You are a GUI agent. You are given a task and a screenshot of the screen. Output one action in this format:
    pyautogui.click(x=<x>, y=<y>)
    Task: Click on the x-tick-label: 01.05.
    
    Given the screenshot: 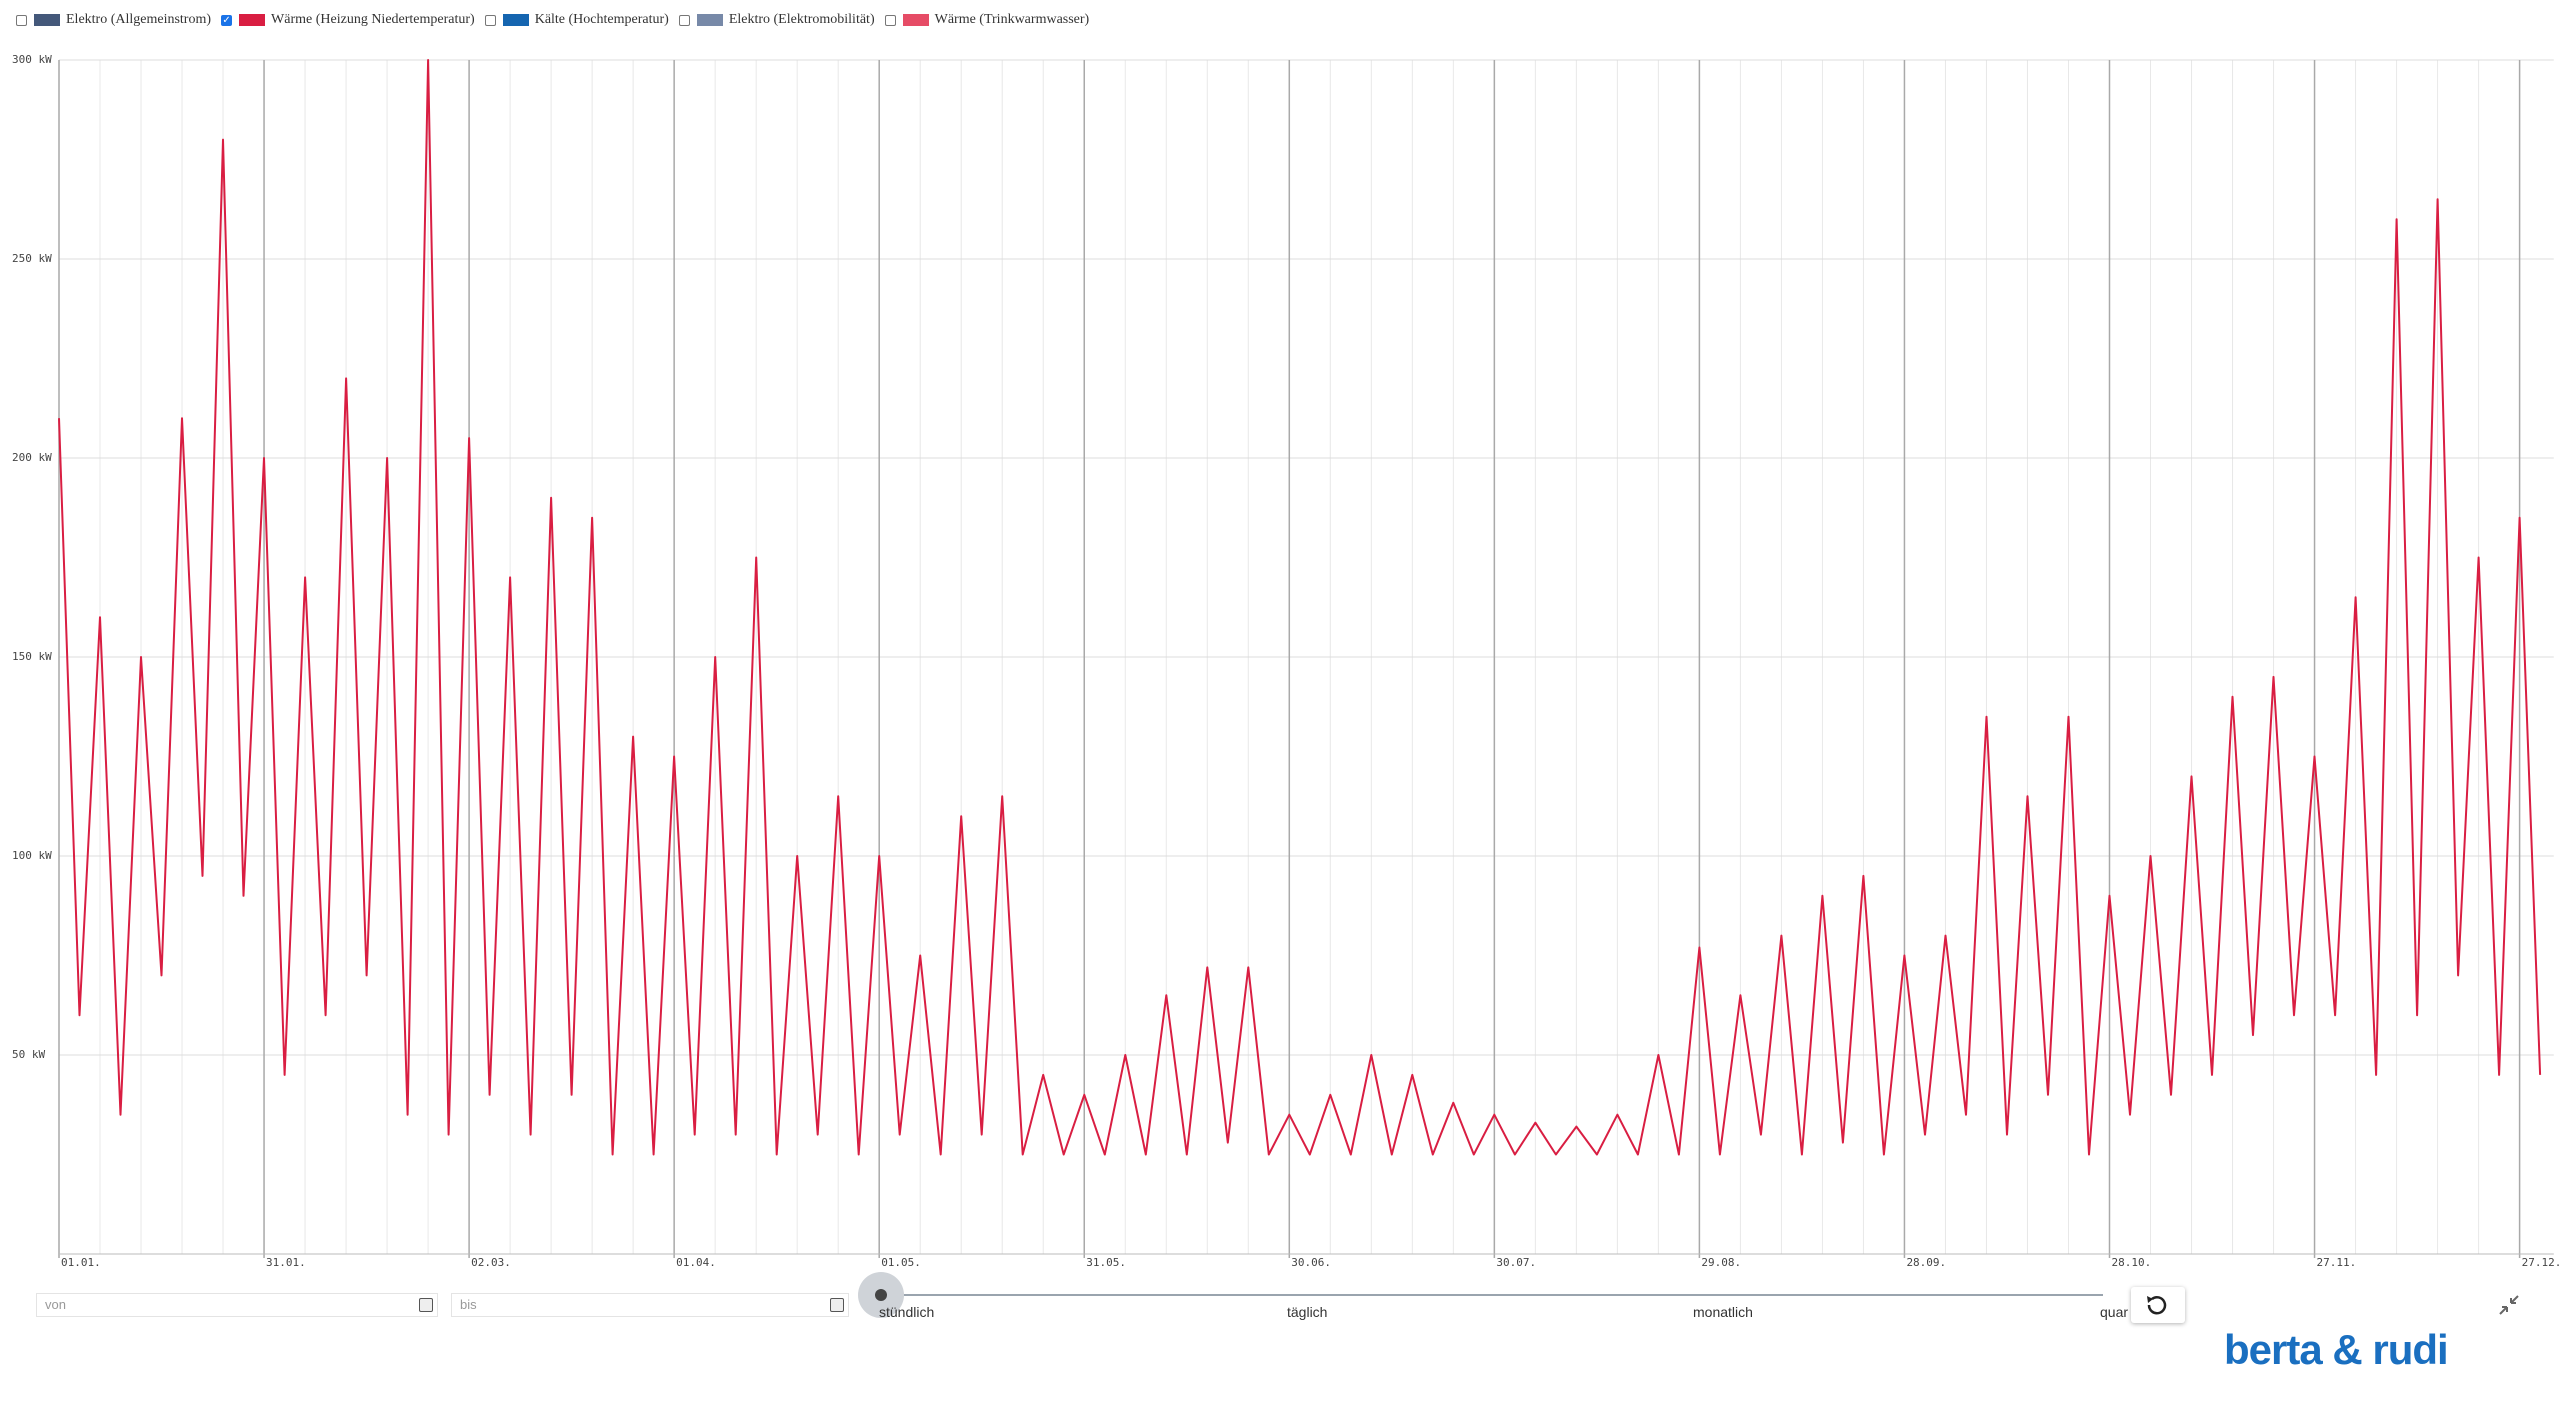 What is the action you would take?
    pyautogui.click(x=901, y=1262)
    